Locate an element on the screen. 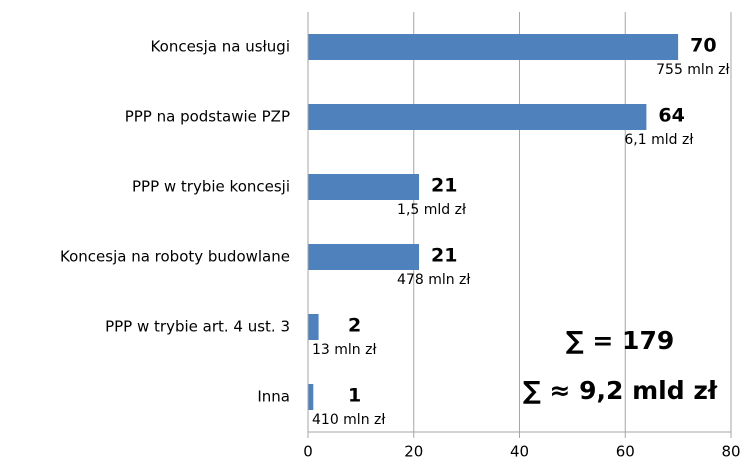 The height and width of the screenshot is (464, 744). category-label: PPP w trybie koncesji is located at coordinates (211, 187).